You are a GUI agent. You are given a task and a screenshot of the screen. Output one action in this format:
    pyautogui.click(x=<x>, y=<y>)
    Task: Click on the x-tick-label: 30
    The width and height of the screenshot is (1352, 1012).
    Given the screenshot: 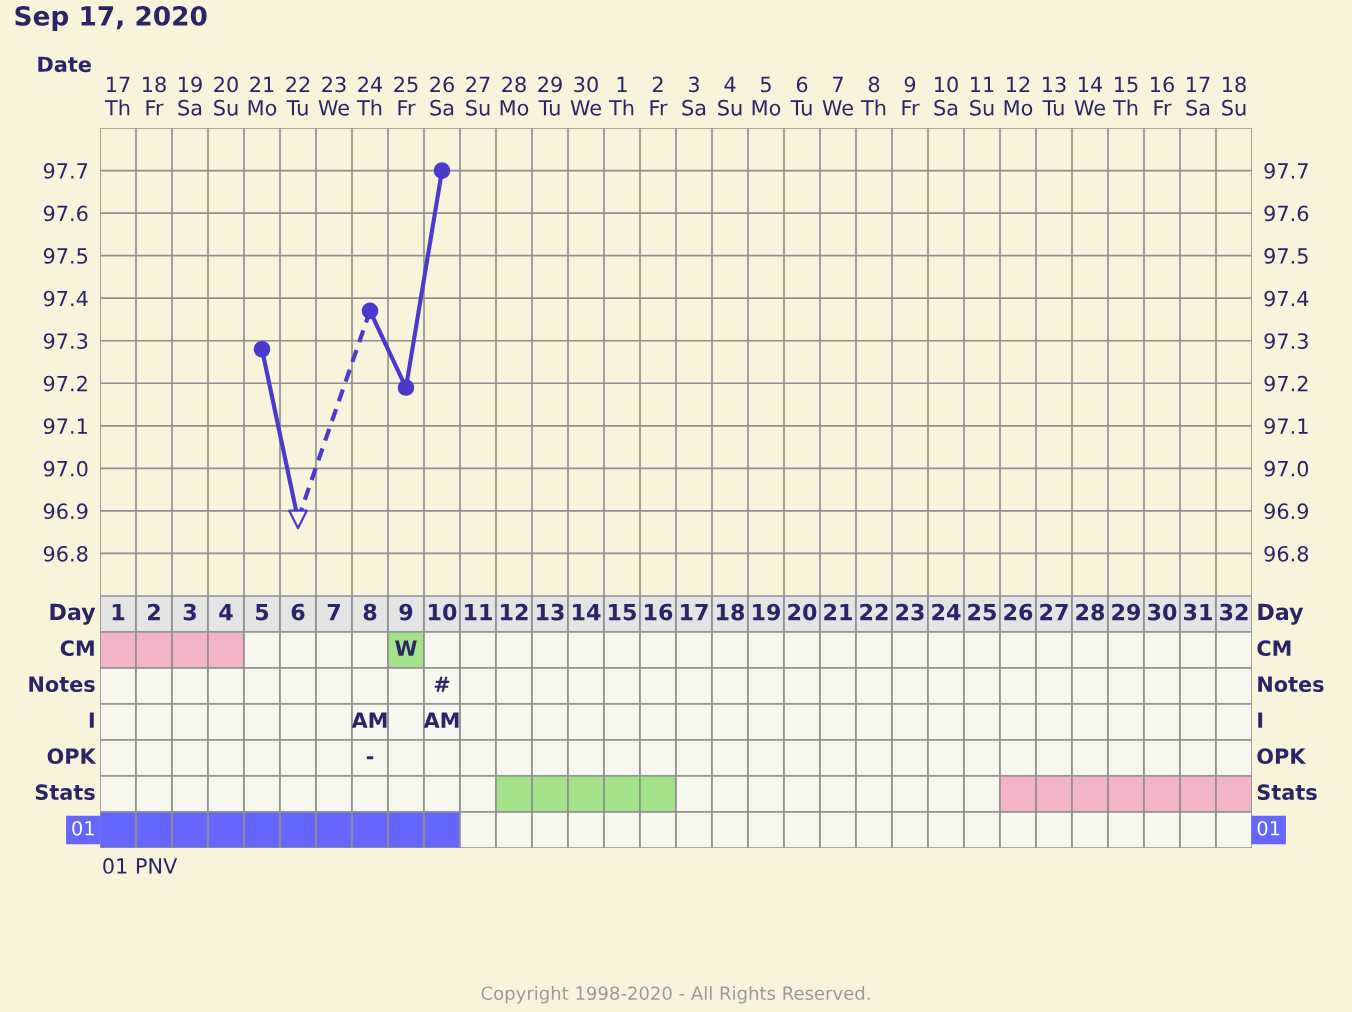 What is the action you would take?
    pyautogui.click(x=1162, y=612)
    